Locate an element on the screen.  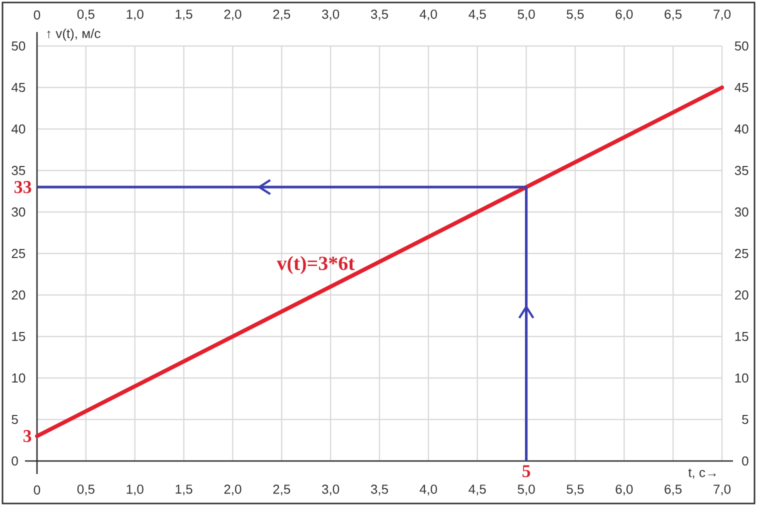
x-tick-label: 2,5 is located at coordinates (281, 490).